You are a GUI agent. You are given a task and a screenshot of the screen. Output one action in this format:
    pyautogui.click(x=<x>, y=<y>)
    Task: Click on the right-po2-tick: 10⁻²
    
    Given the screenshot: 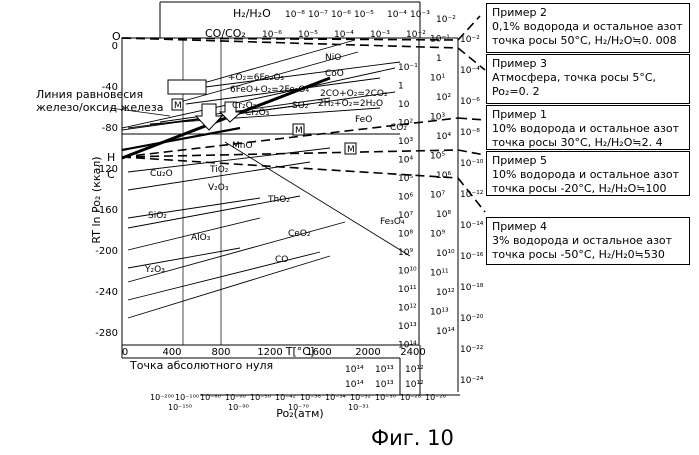 What is the action you would take?
    pyautogui.click(x=470, y=40)
    